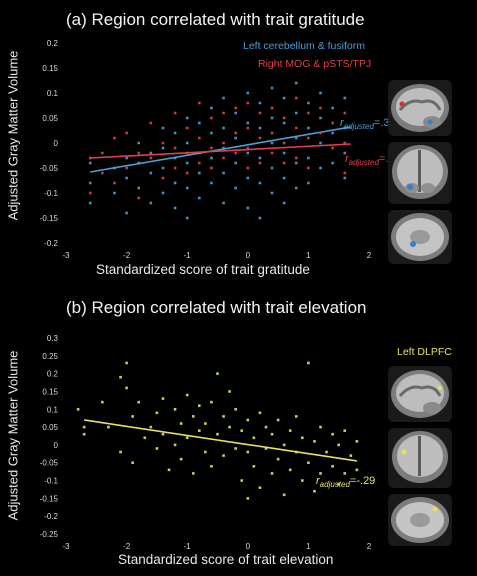 The height and width of the screenshot is (576, 477). Describe the element at coordinates (53, 409) in the screenshot. I see `y-tick-label: 0.1` at that location.